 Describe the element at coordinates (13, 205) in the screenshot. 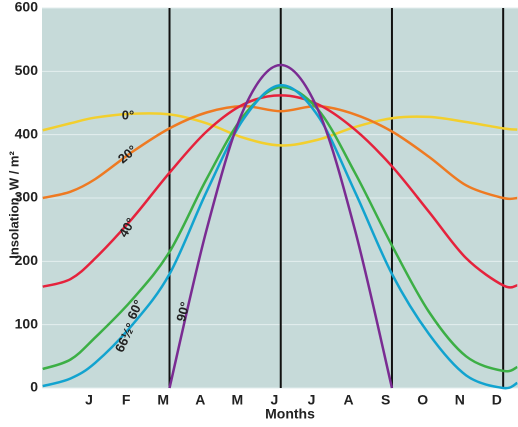

I see `y-axis-label: Insolation, W / m²` at that location.